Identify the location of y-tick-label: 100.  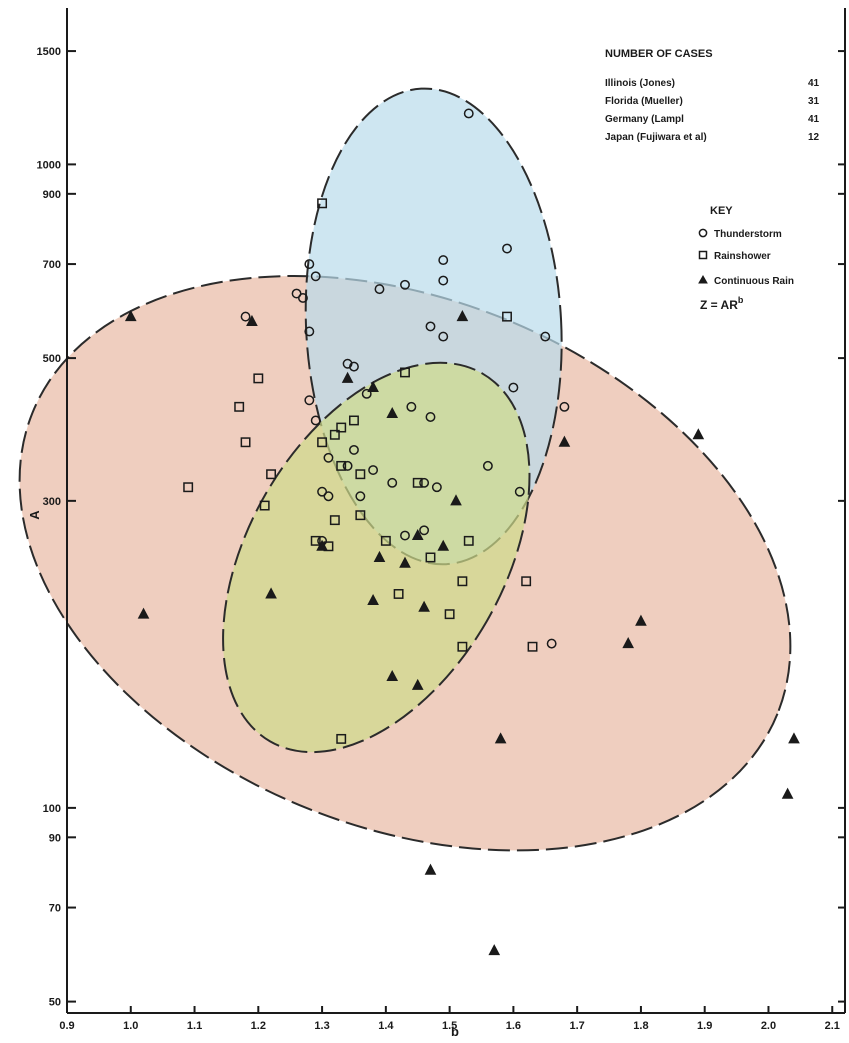
(52, 809).